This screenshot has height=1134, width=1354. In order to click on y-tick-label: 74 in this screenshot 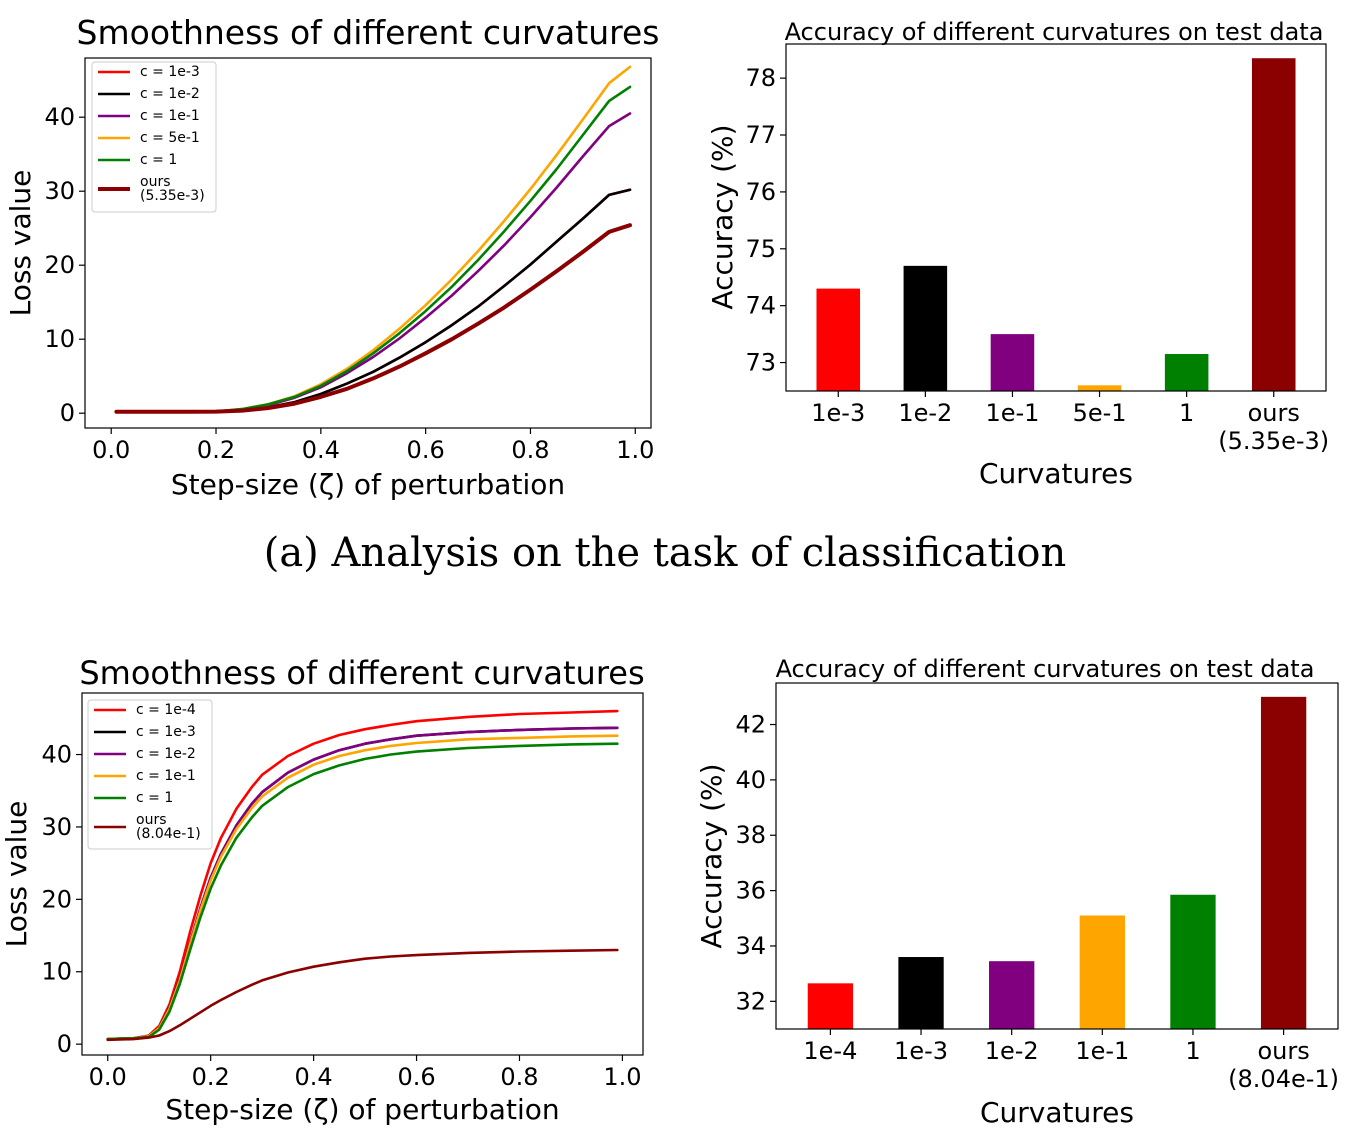, I will do `click(760, 306)`.